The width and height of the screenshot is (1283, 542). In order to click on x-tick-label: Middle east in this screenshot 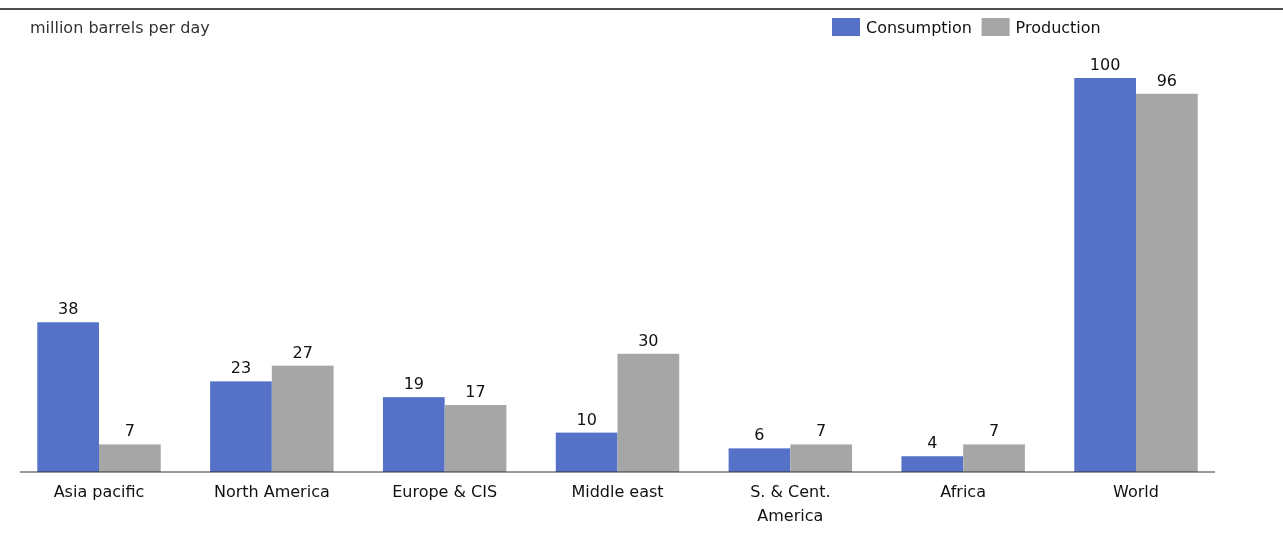, I will do `click(617, 491)`.